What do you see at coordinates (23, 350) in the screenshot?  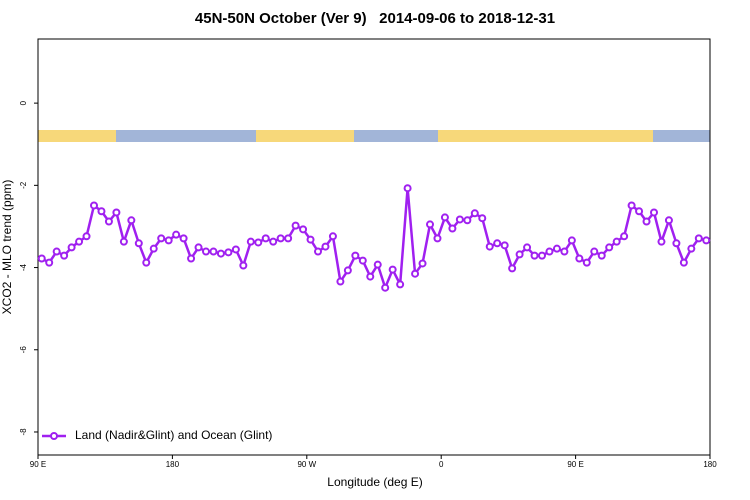 I see `y-tick-label: -6` at bounding box center [23, 350].